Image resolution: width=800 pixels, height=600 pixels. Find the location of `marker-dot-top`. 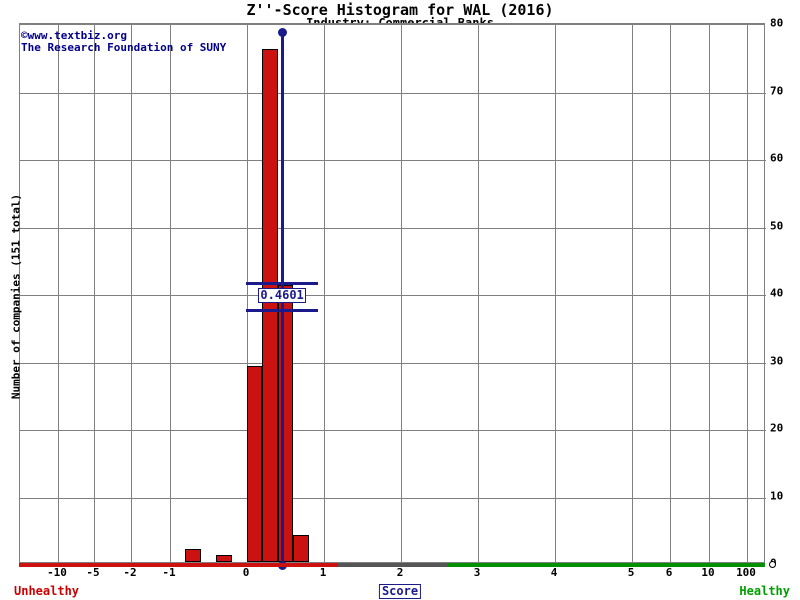

marker-dot-top is located at coordinates (283, 32).